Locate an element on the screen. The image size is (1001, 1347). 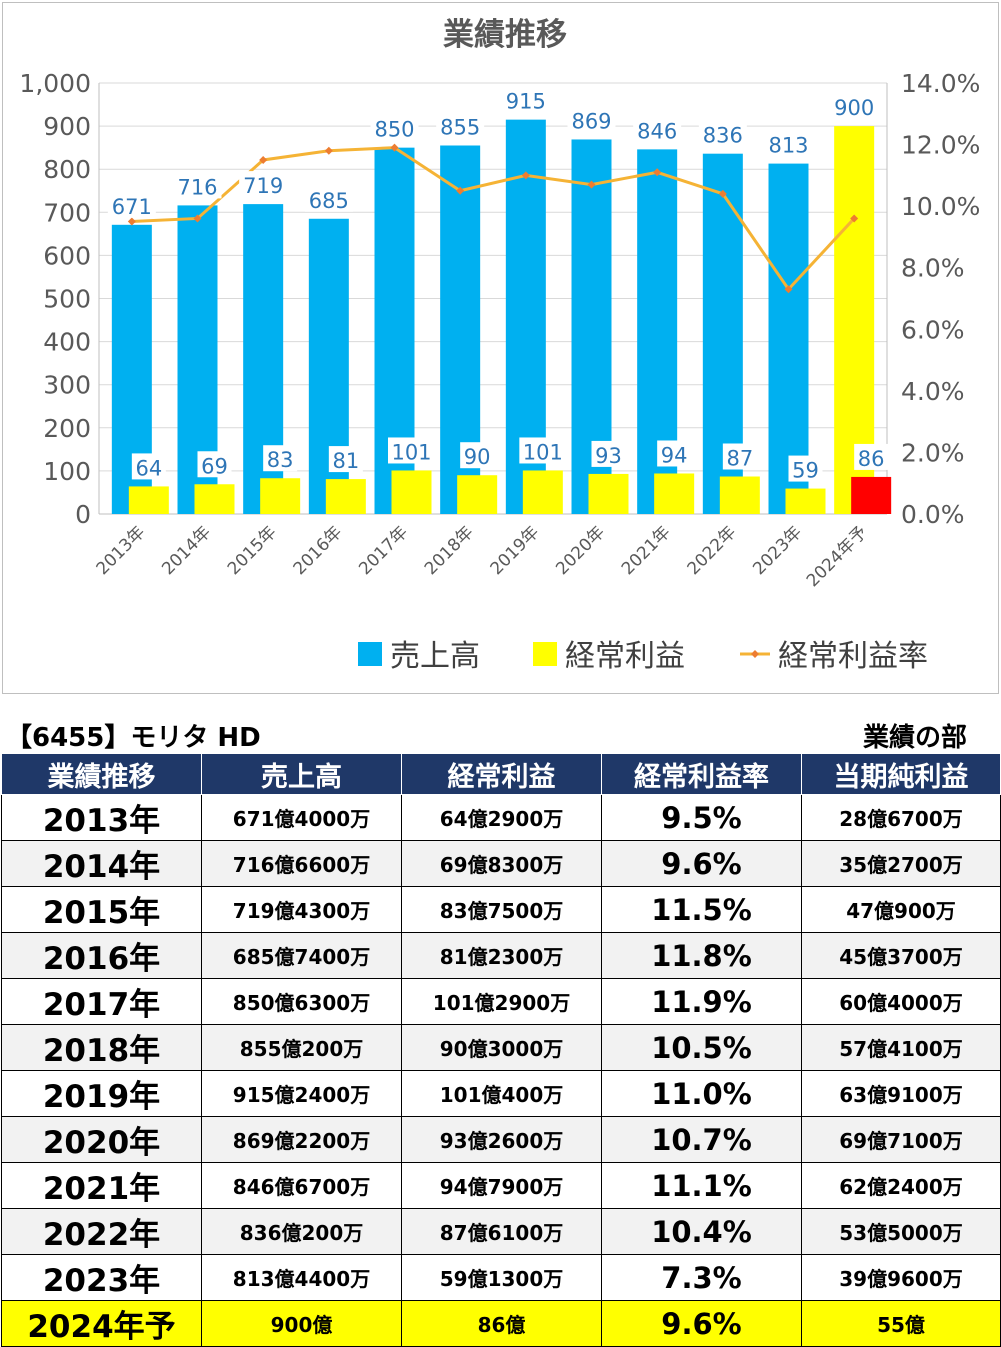
y-right-tick-label: 14.0% is located at coordinates (940, 83).